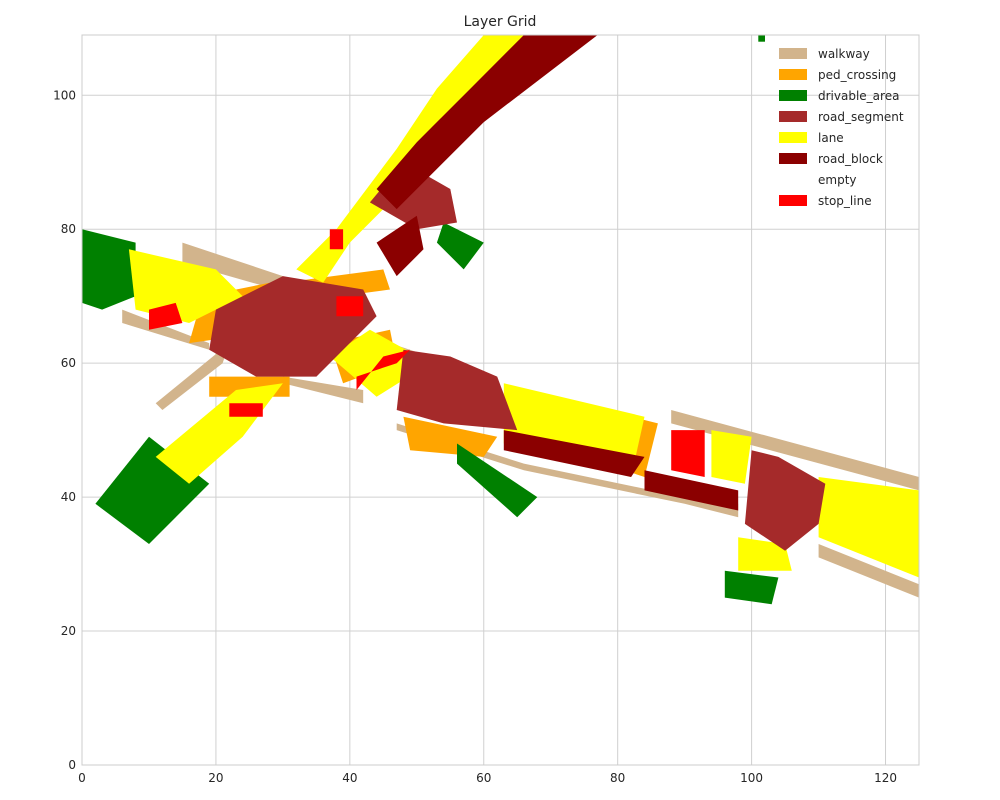  I want to click on x-axis-ticks: 0 20 40 60 80 100 120, so click(487, 778).